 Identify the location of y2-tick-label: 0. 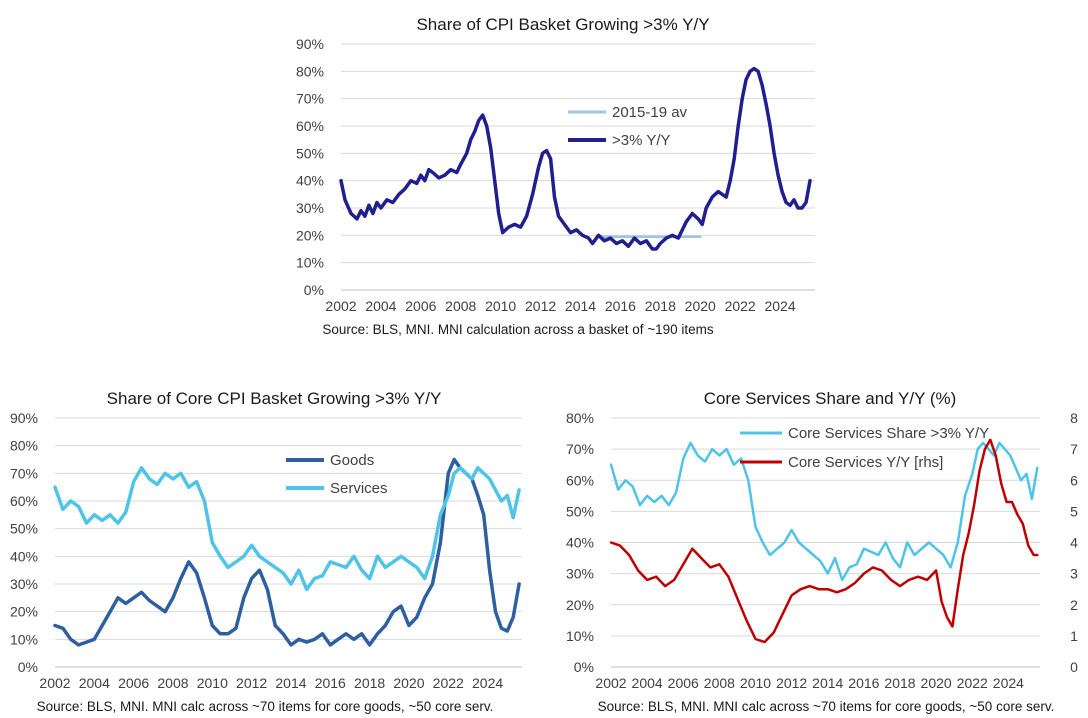
(1074, 667).